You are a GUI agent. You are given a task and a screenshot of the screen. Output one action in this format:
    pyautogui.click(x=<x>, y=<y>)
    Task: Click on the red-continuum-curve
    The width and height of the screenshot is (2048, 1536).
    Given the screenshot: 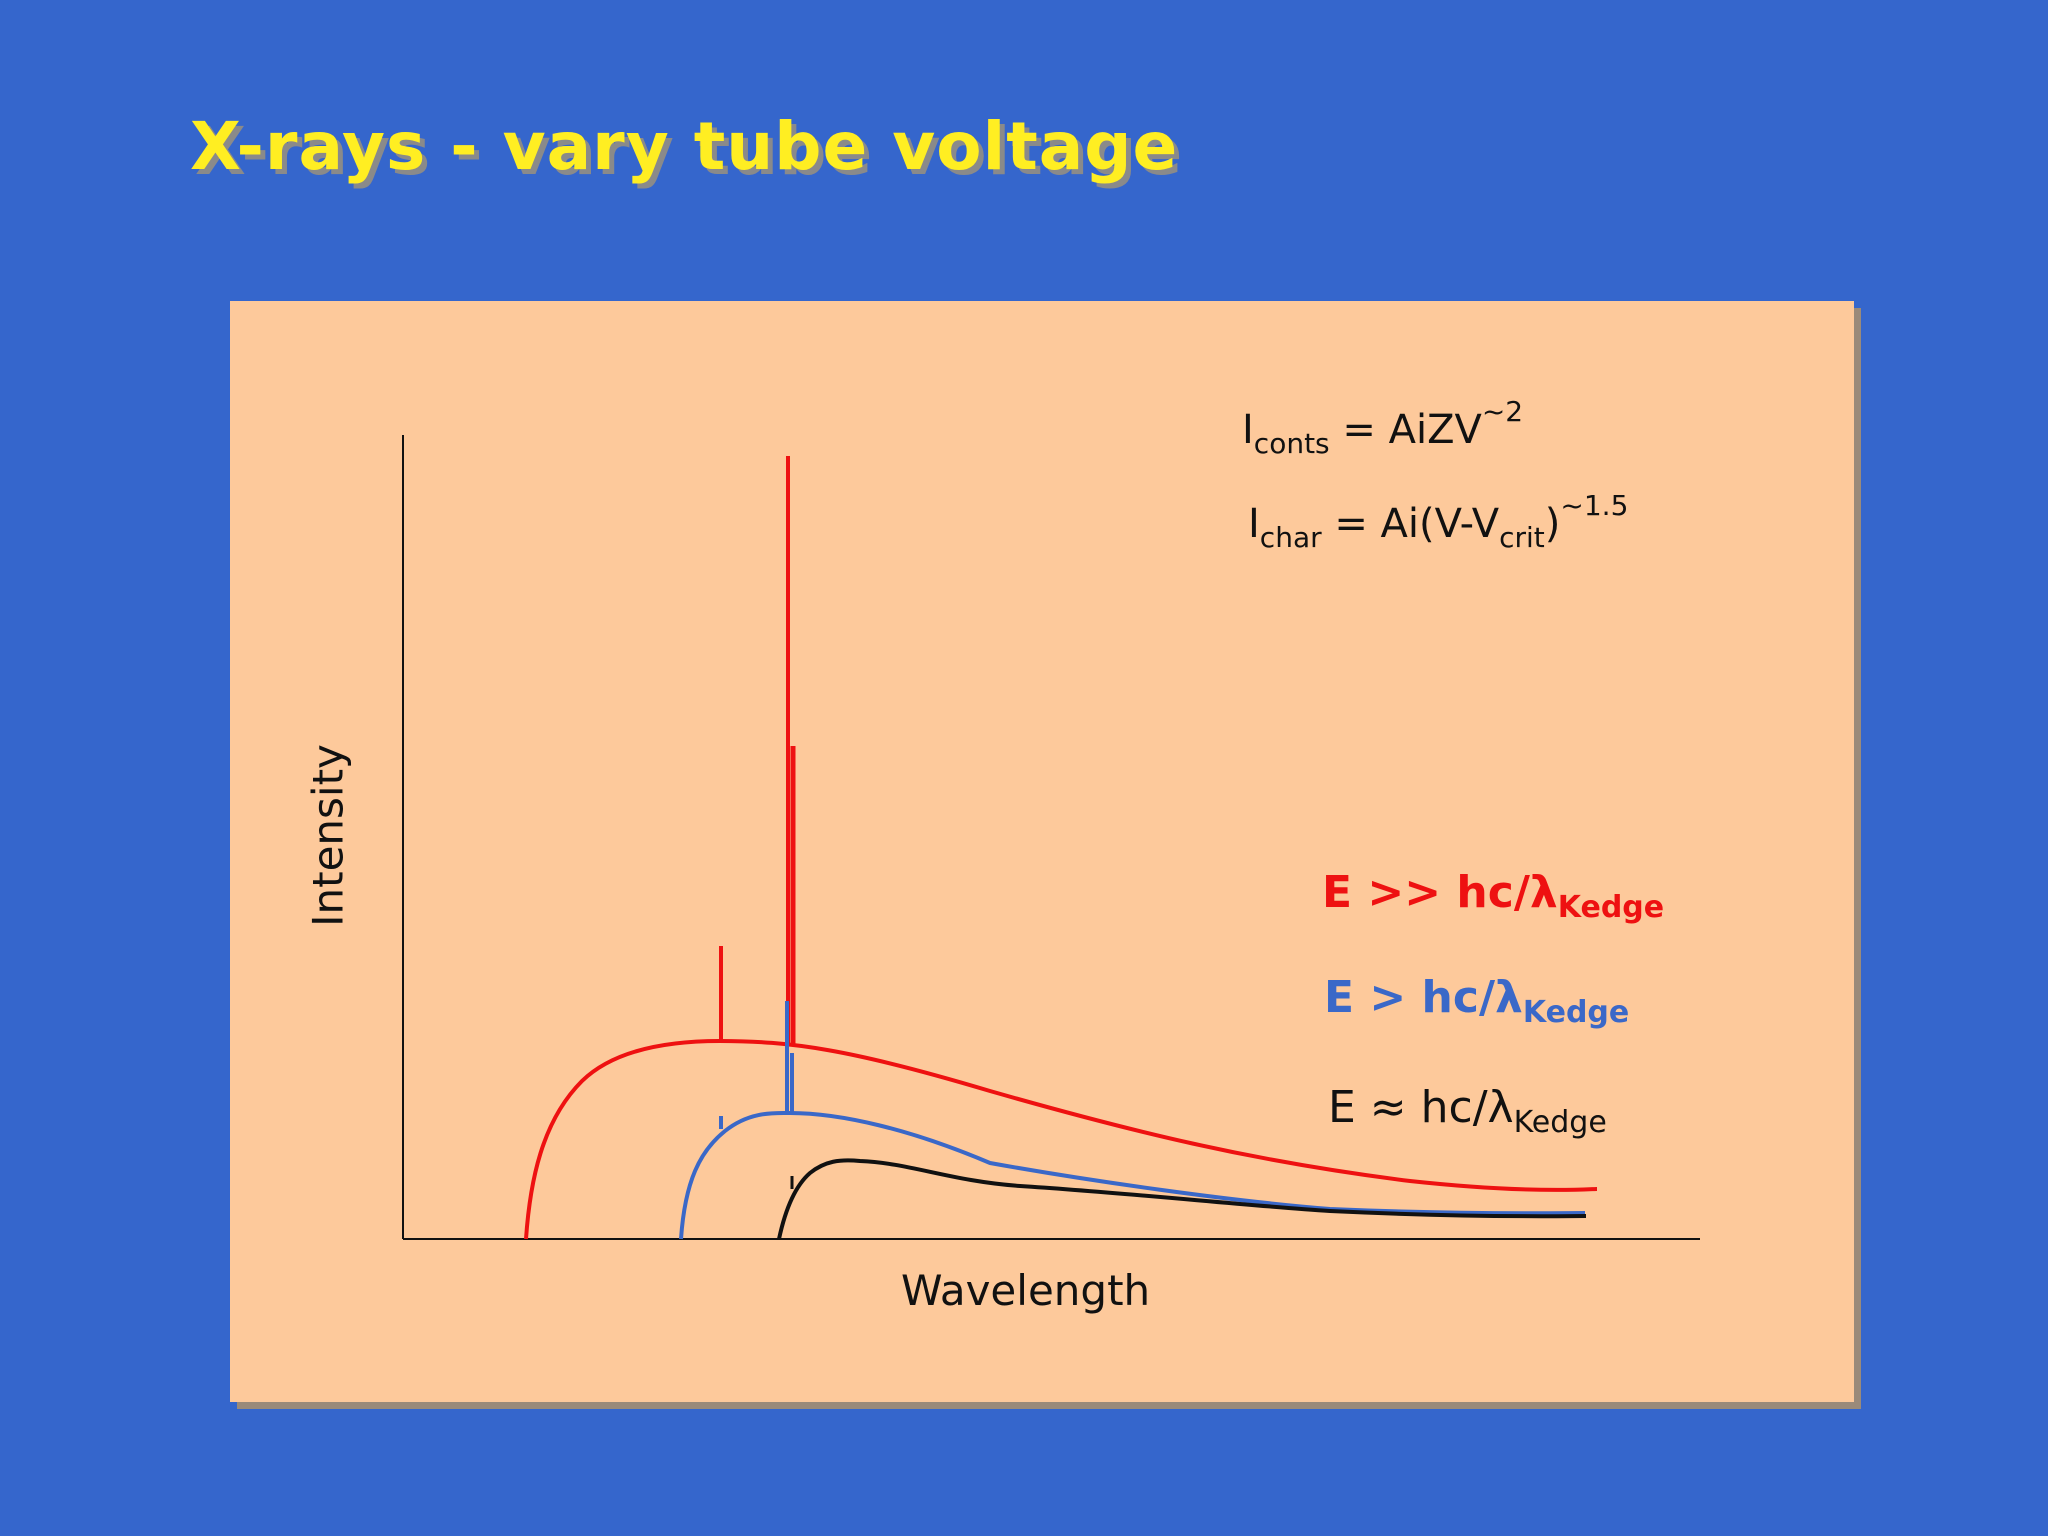 What is the action you would take?
    pyautogui.click(x=1061, y=1139)
    